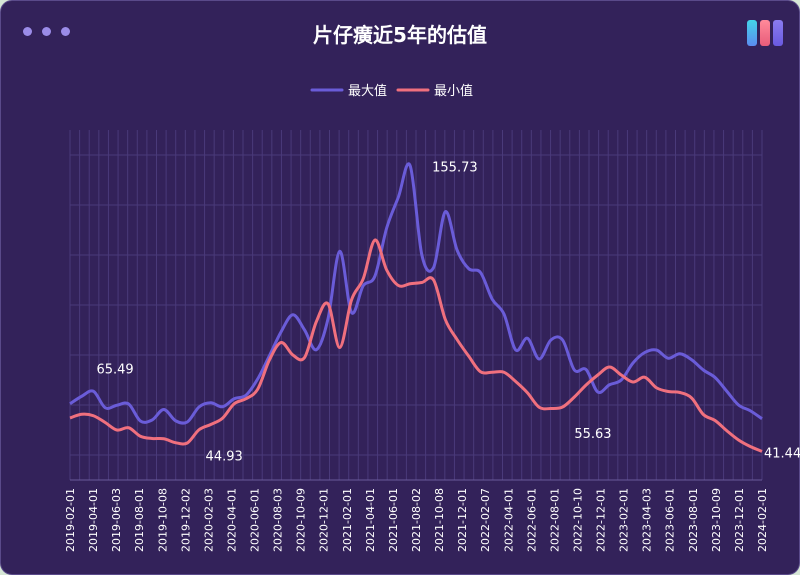  I want to click on x-tick-label: 2019-06-03, so click(116, 520).